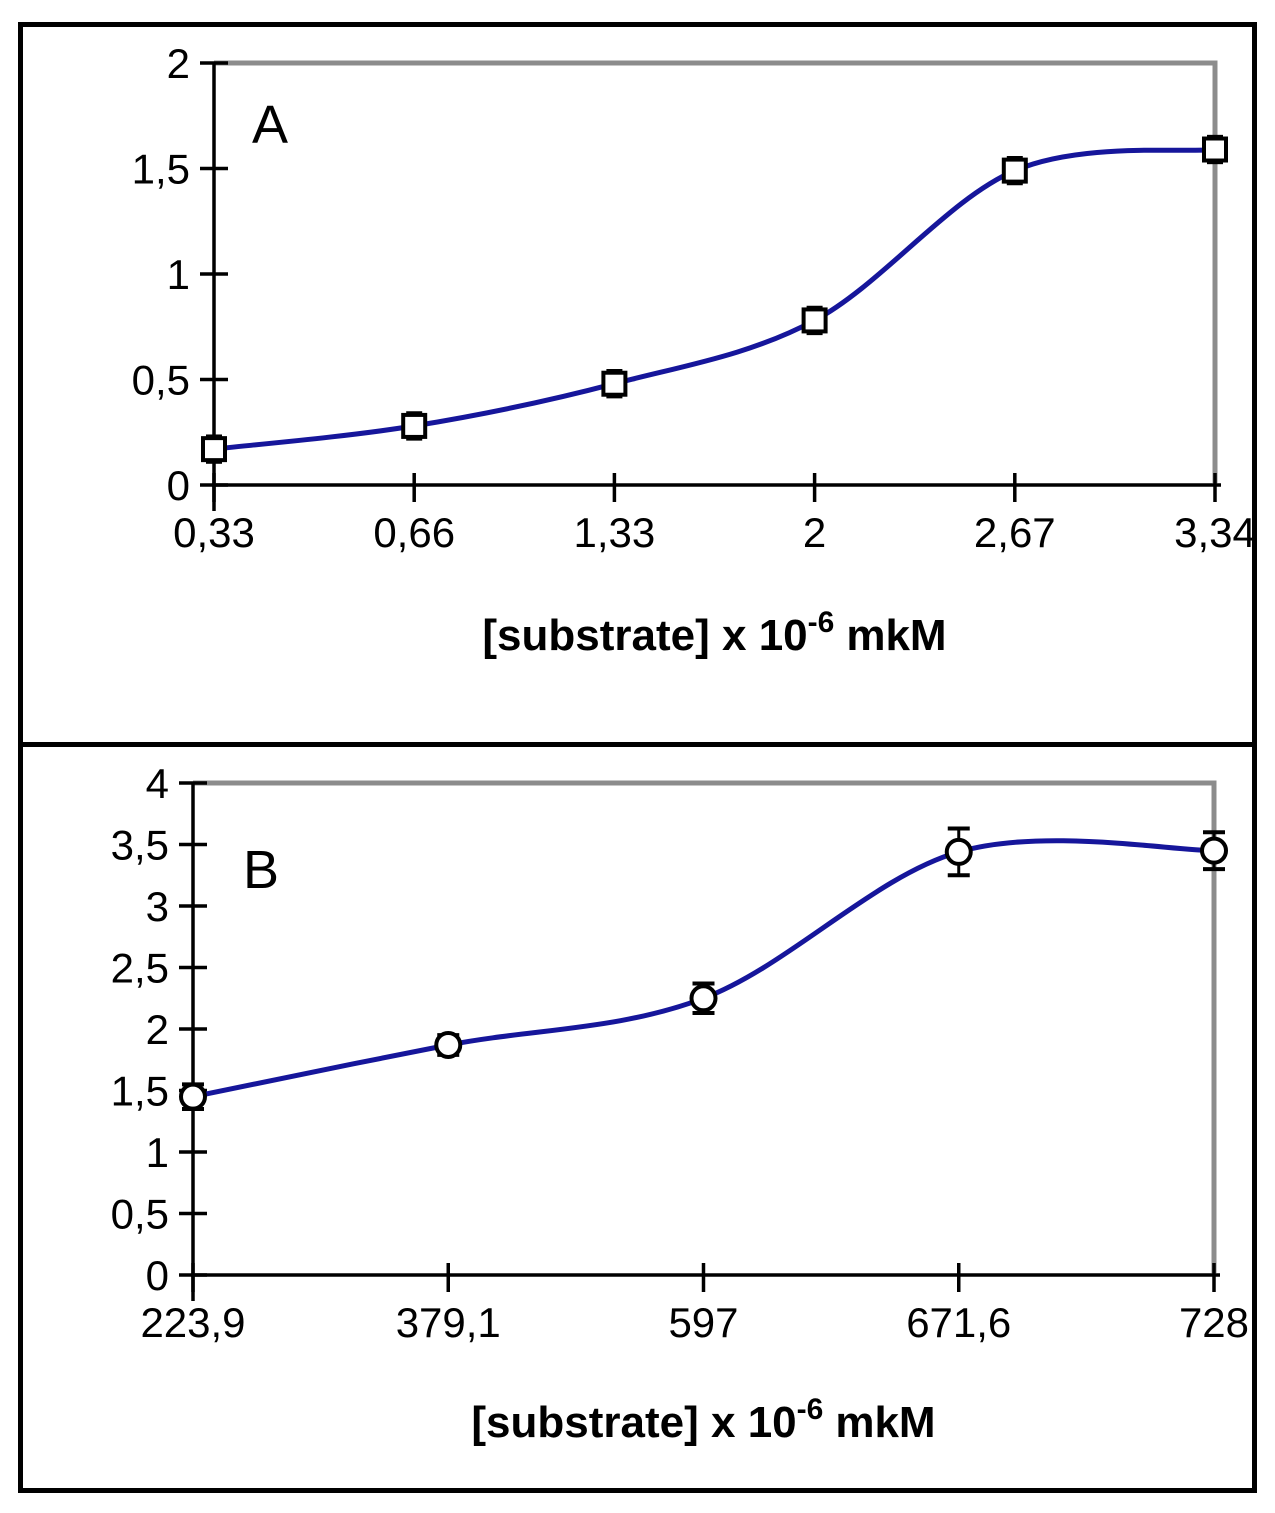 This screenshot has height=1513, width=1275. Describe the element at coordinates (1215, 532) in the screenshot. I see `x-tick-label: 3,34` at that location.